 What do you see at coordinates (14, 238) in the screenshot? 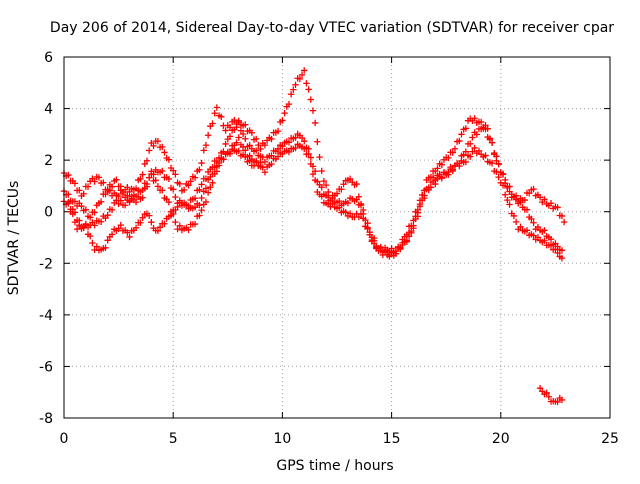
I see `y-axis-label: SDTVAR / TECUs` at bounding box center [14, 238].